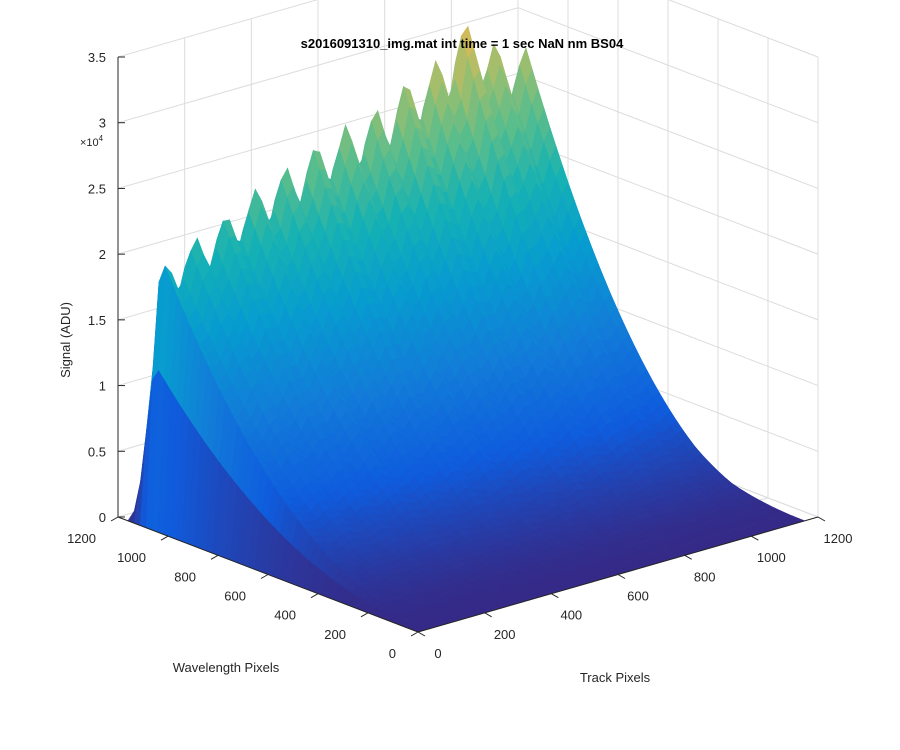 This screenshot has width=900, height=750. I want to click on z-axis-label: Signal (ADU), so click(65, 340).